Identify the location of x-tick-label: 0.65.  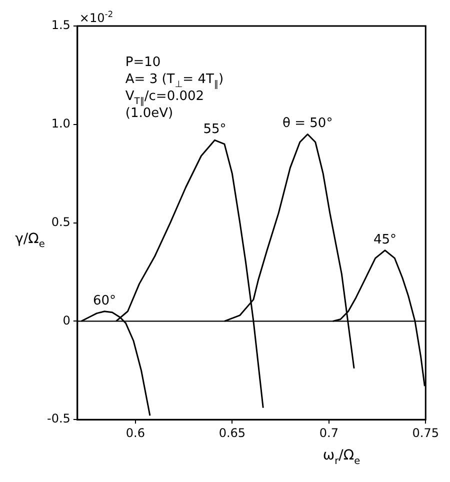
(232, 433).